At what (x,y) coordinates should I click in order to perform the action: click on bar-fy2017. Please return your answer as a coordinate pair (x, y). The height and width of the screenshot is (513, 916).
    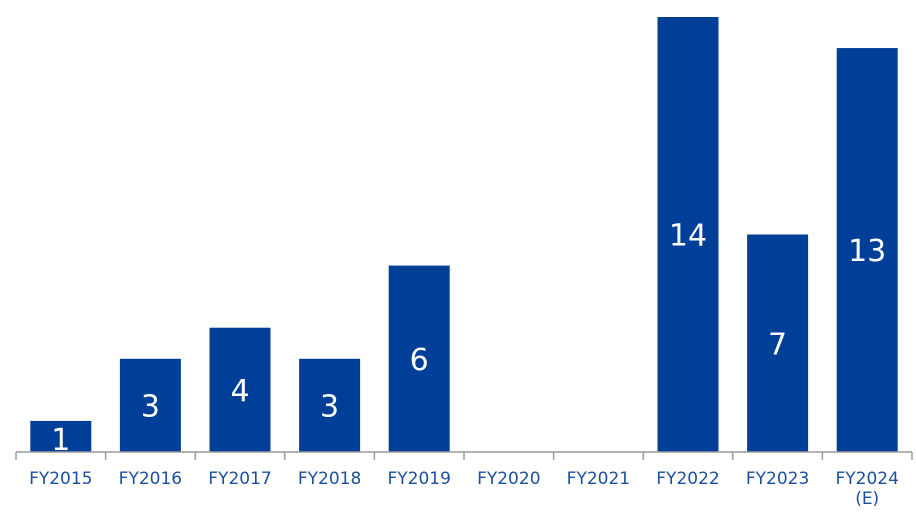
    Looking at the image, I should click on (240, 389).